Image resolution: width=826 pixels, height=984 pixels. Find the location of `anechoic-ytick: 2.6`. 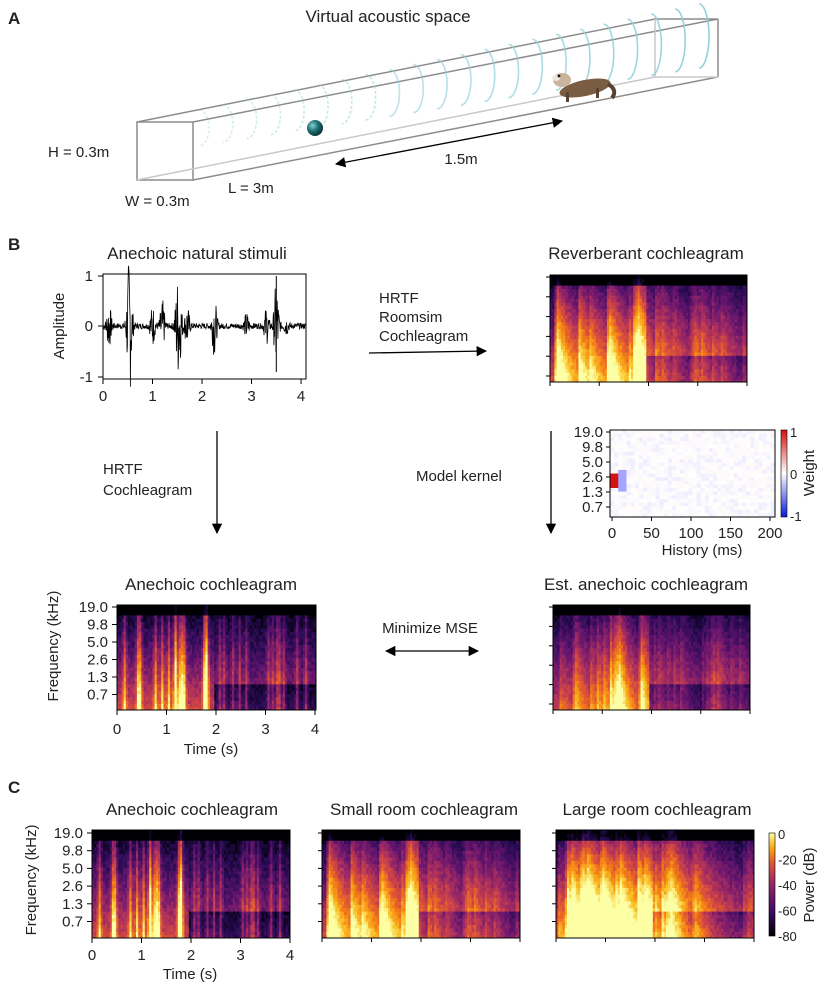

anechoic-ytick: 2.6 is located at coordinates (97, 660).